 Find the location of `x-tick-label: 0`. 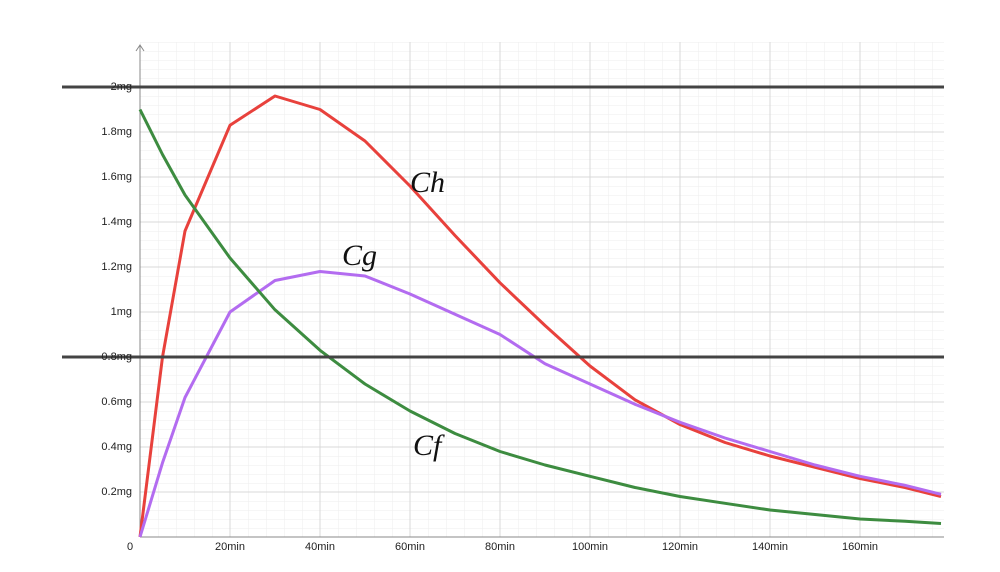

x-tick-label: 0 is located at coordinates (130, 547).